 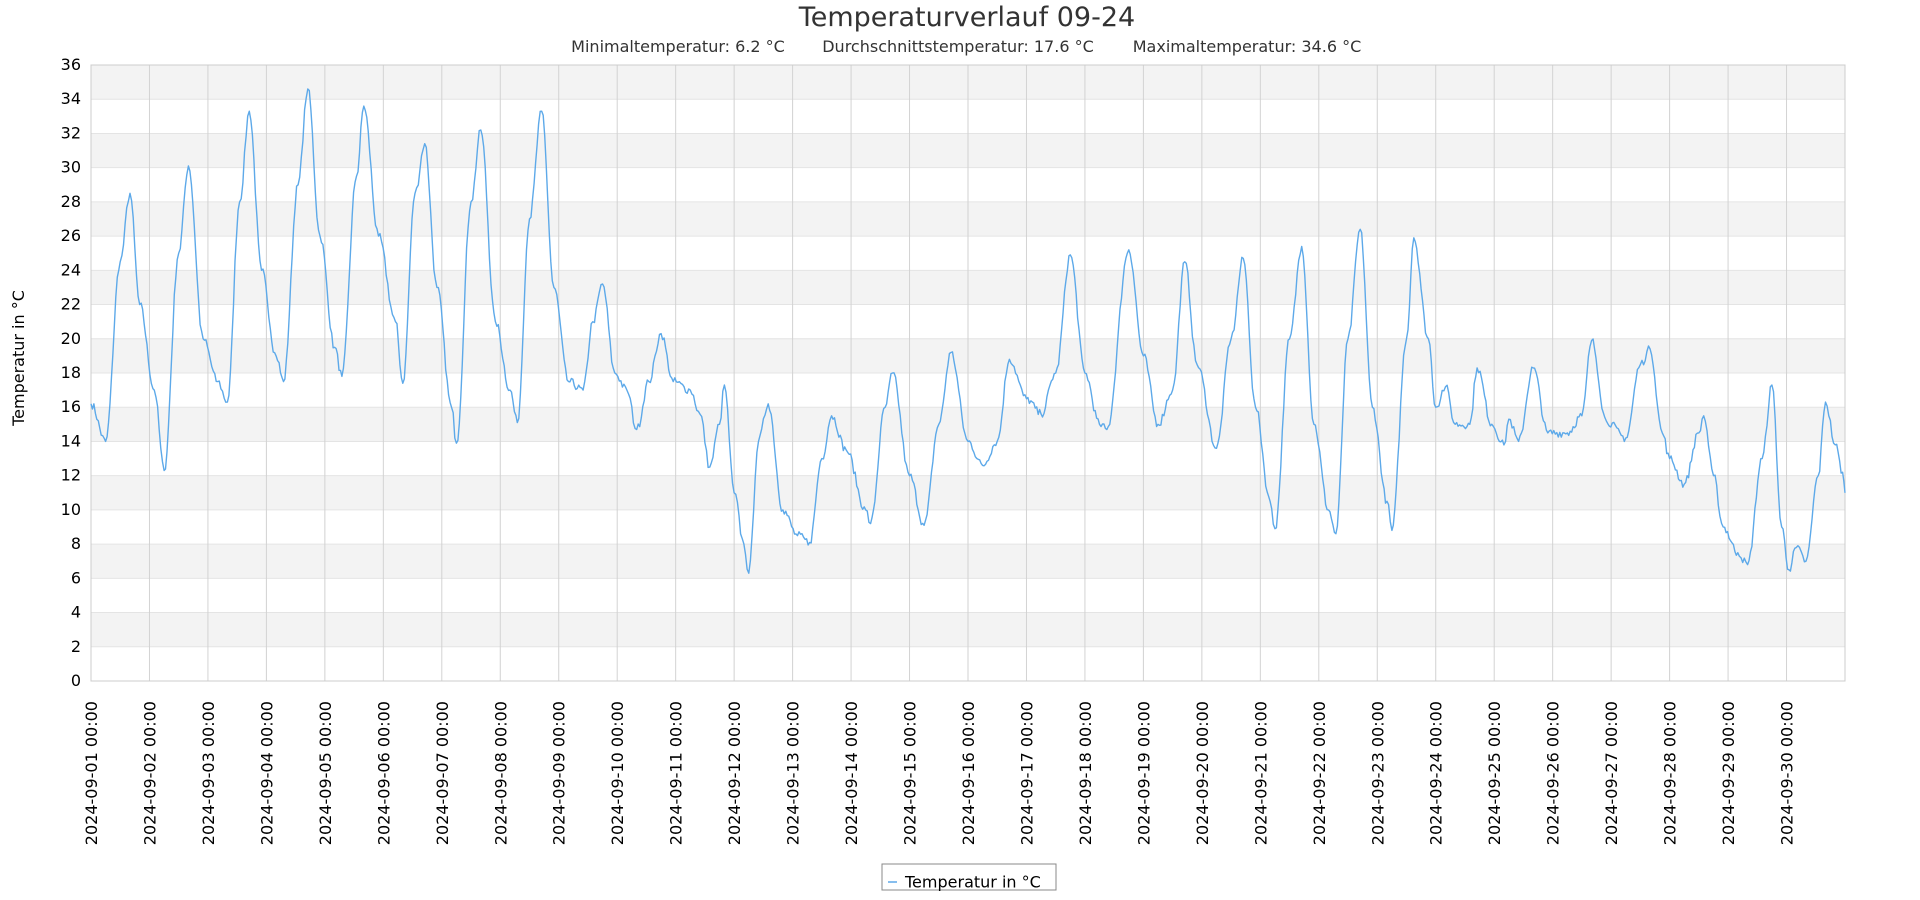 I want to click on x-tick-label: 2024-09-06 00:00, so click(x=383, y=773).